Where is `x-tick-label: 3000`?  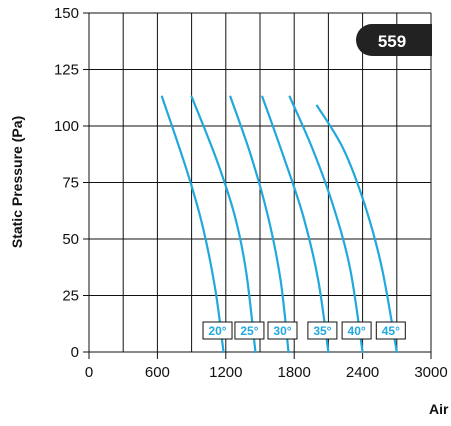 x-tick-label: 3000 is located at coordinates (430, 372).